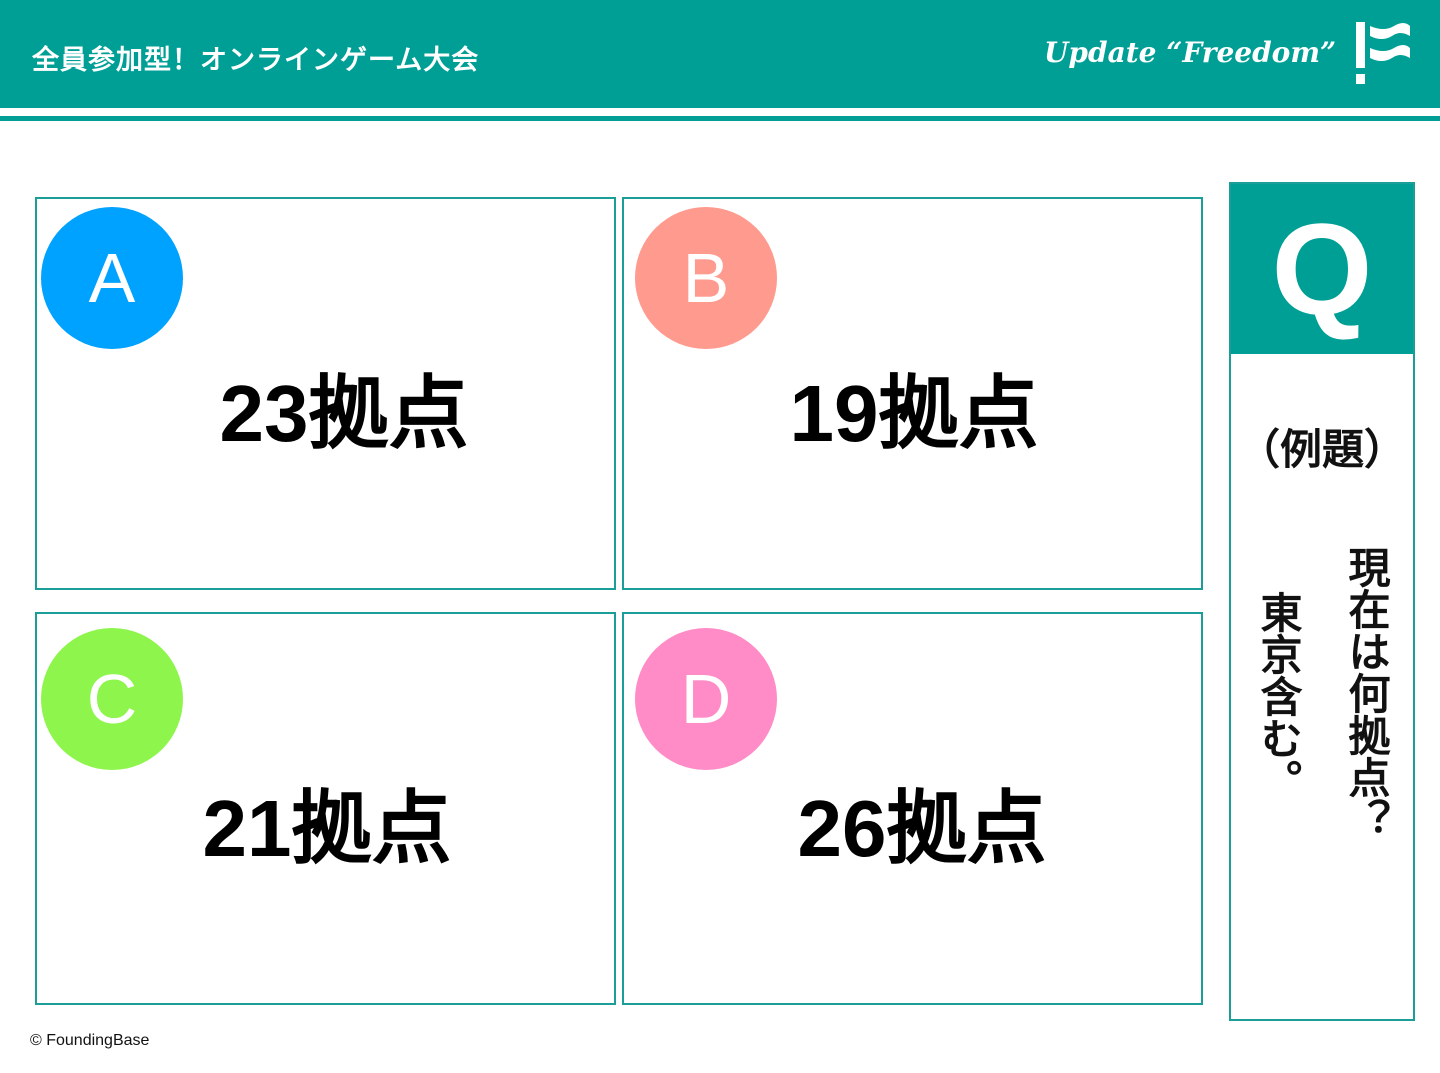  What do you see at coordinates (922, 828) in the screenshot?
I see `option-answer: 26拠点` at bounding box center [922, 828].